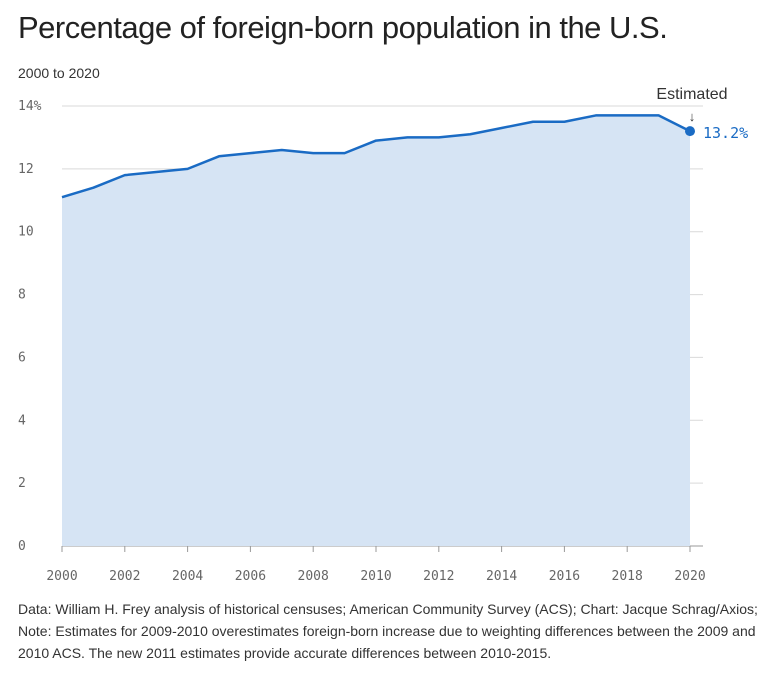 This screenshot has width=783, height=679. I want to click on y-tick-label: 14%, so click(30, 106).